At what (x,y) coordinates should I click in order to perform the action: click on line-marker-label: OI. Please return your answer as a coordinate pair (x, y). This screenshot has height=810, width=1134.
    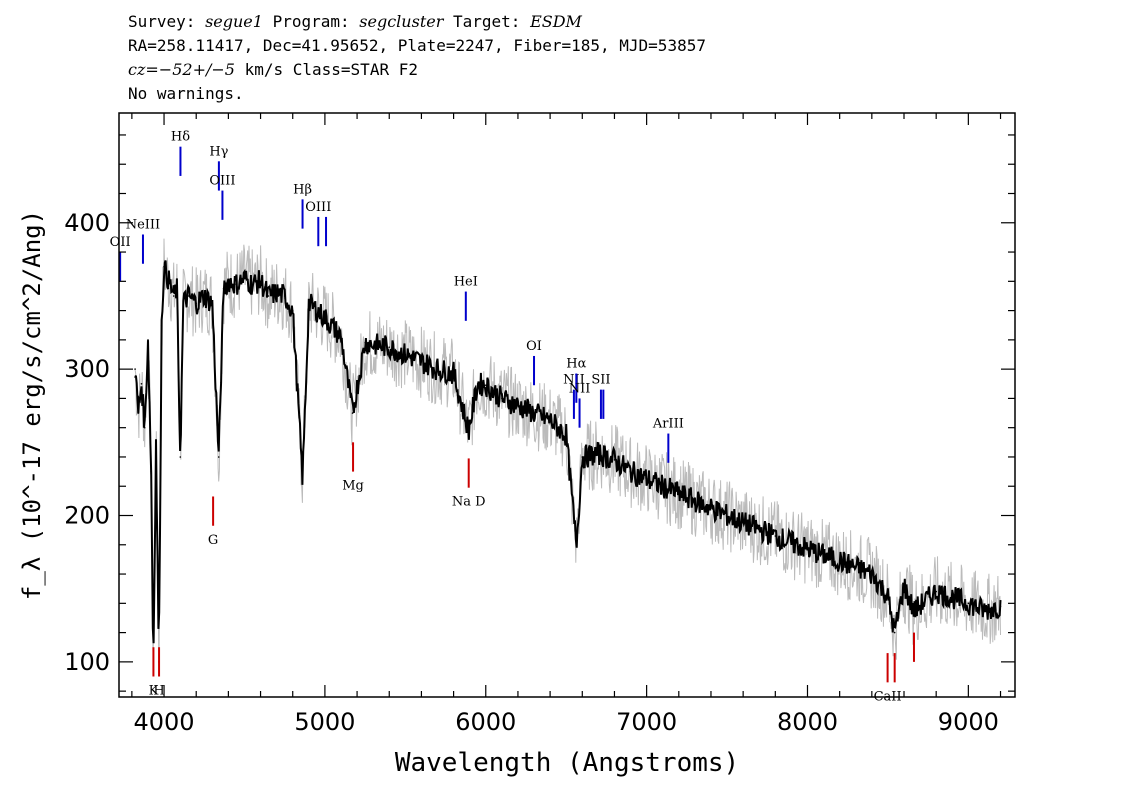
    Looking at the image, I should click on (534, 346).